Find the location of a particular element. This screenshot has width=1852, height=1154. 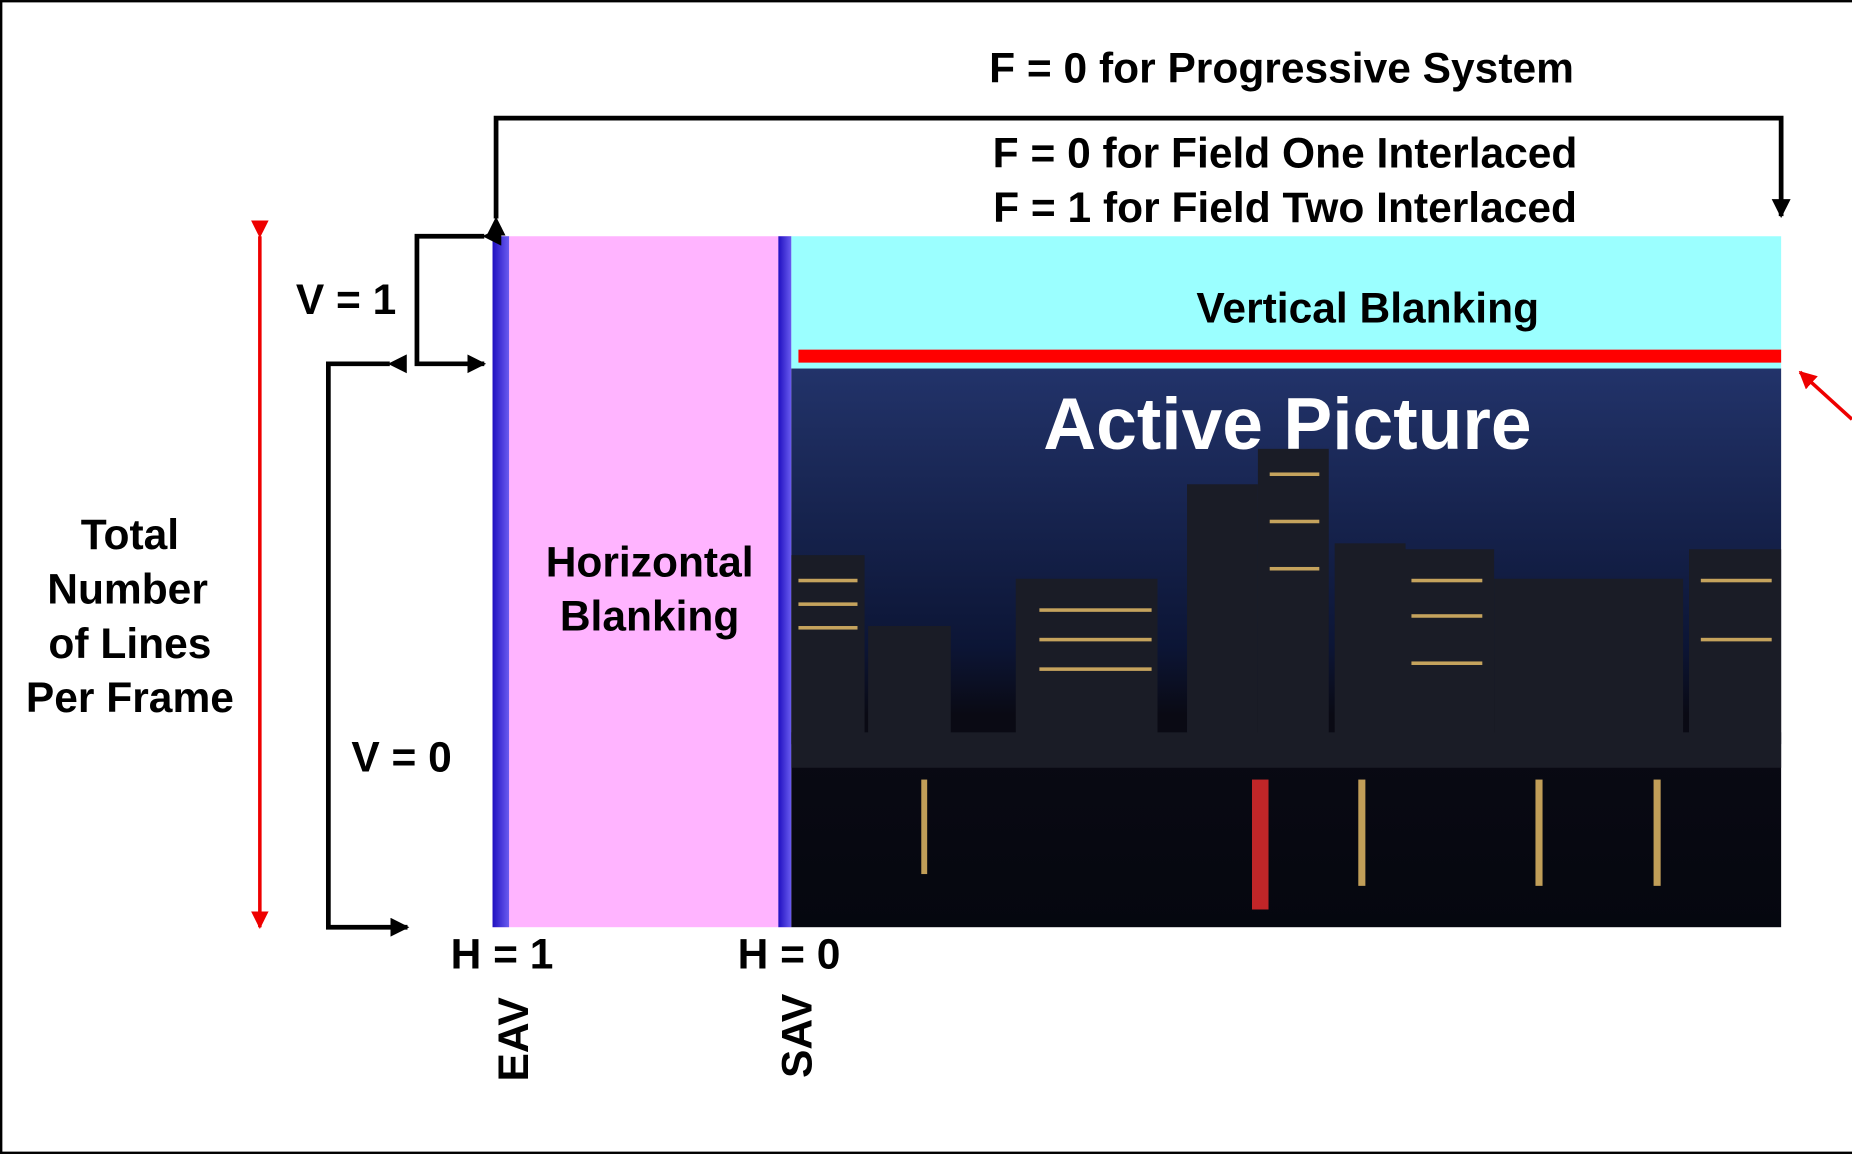

pointer-arrow is located at coordinates (1825, 395).